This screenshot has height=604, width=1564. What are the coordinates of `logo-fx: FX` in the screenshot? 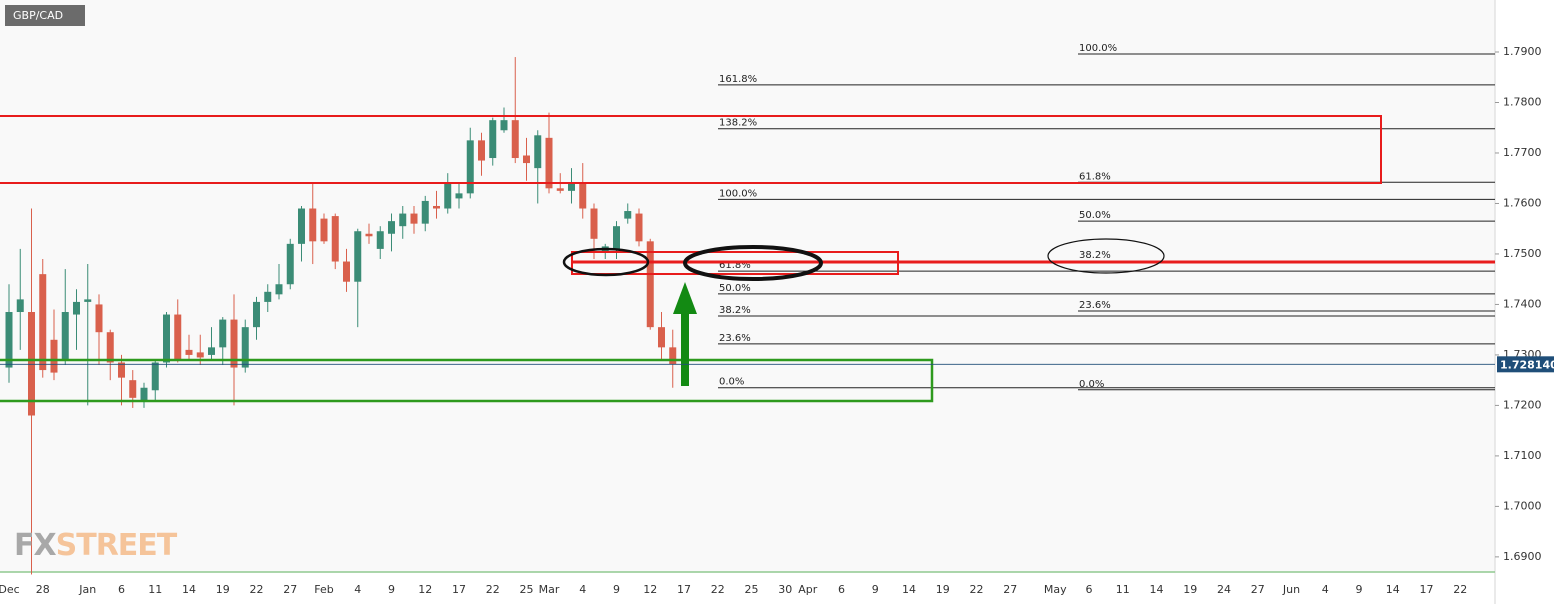 It's located at (35, 545).